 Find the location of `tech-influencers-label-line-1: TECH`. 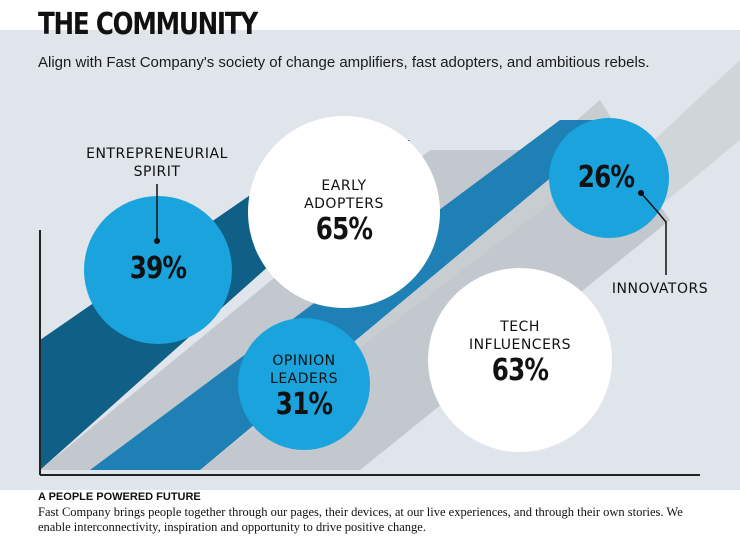

tech-influencers-label-line-1: TECH is located at coordinates (520, 327).